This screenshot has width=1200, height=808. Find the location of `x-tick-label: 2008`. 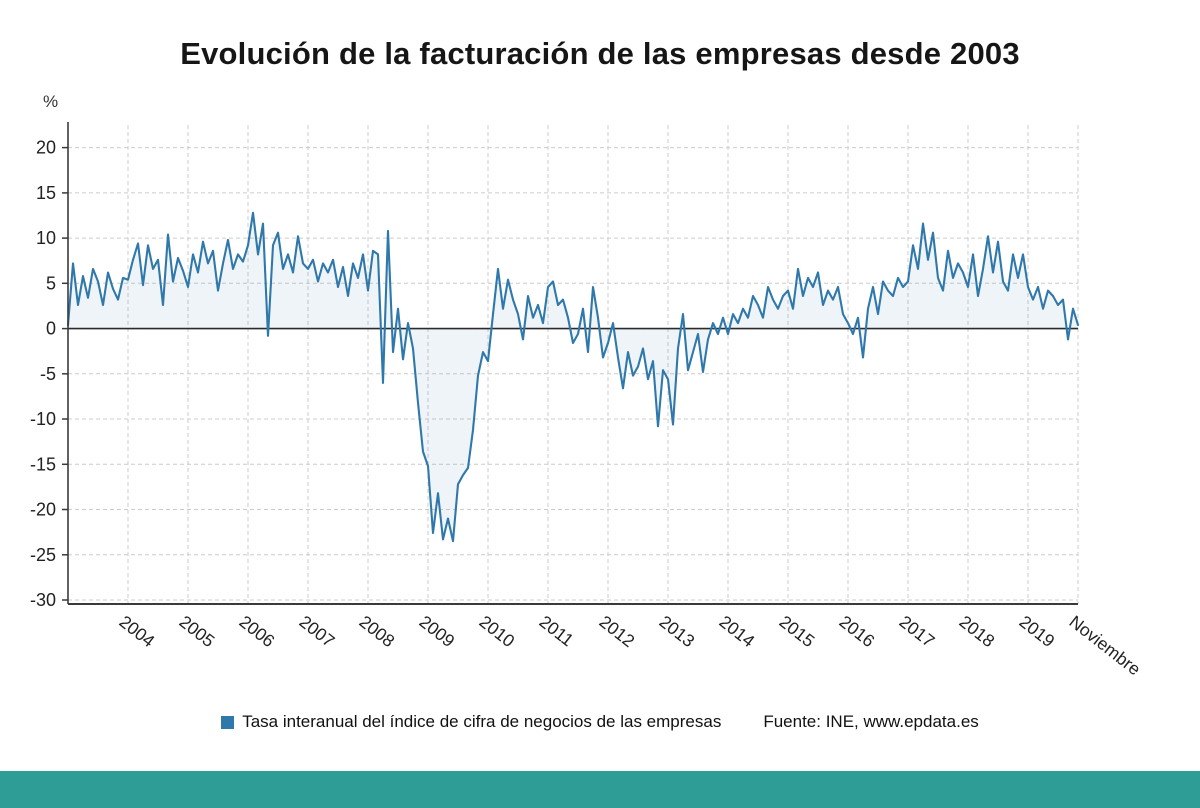

x-tick-label: 2008 is located at coordinates (377, 631).